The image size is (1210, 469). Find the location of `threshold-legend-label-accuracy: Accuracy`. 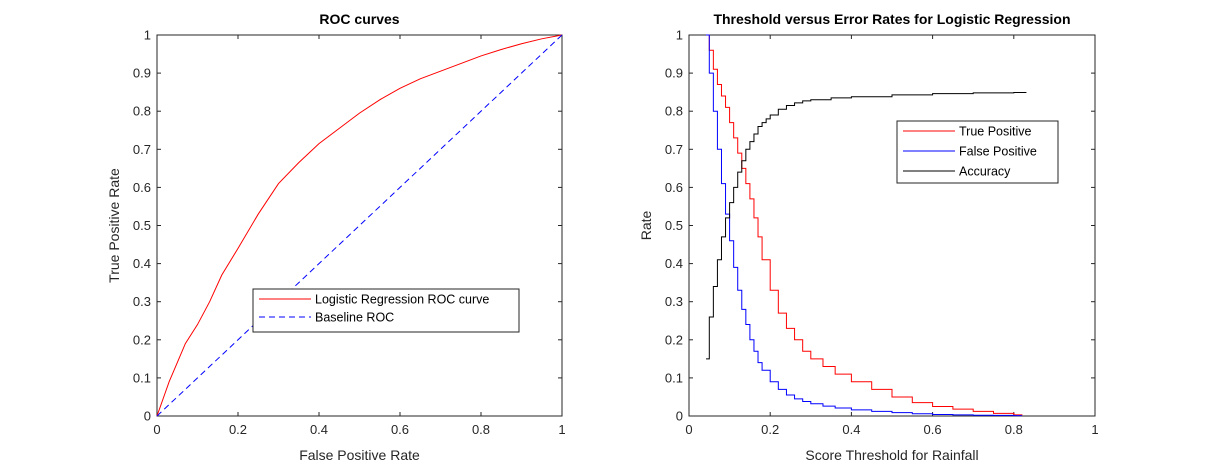

threshold-legend-label-accuracy: Accuracy is located at coordinates (985, 172).